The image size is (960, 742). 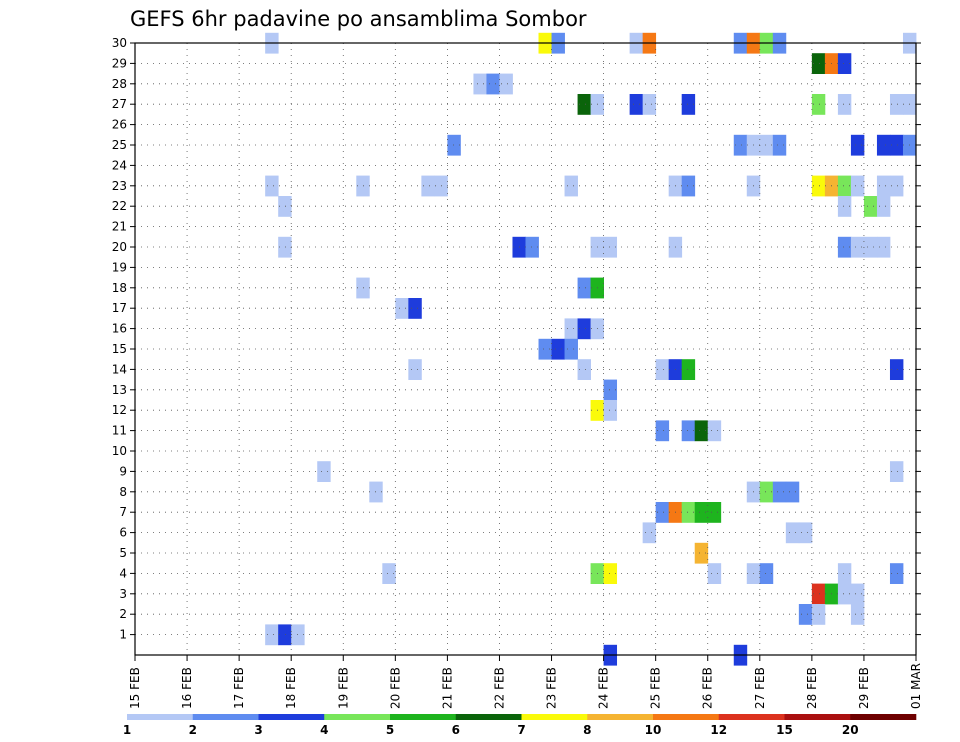 What do you see at coordinates (119, 431) in the screenshot?
I see `y-tick-label: 11` at bounding box center [119, 431].